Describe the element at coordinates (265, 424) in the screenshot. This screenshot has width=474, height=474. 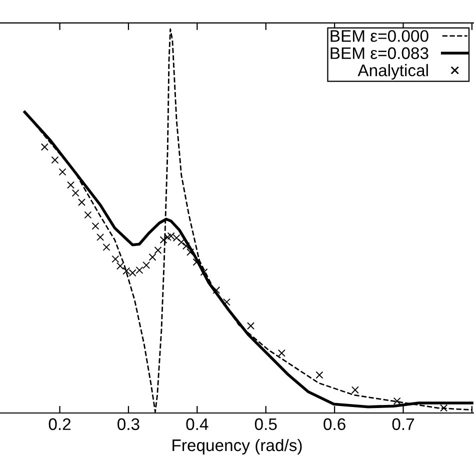
I see `x-tick-label: 0.5` at that location.